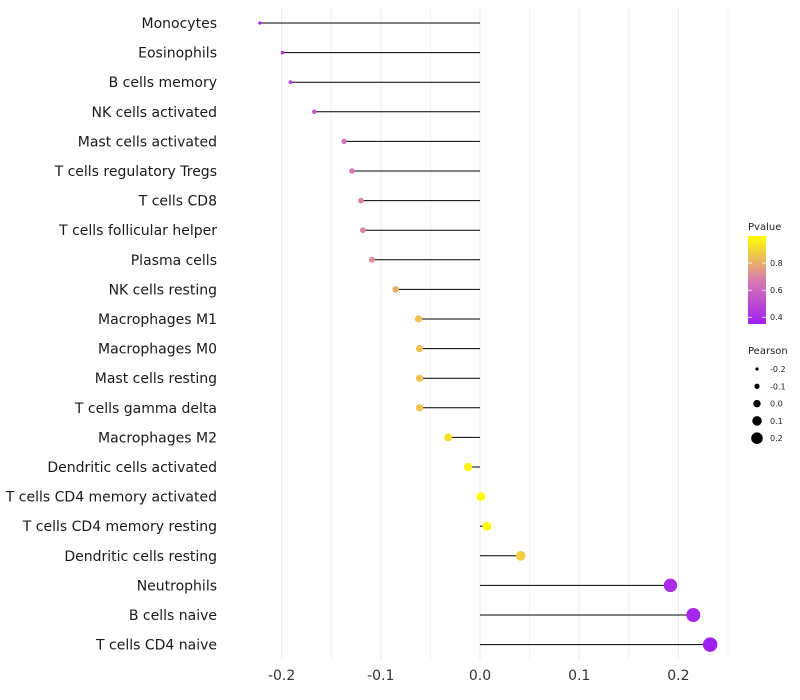  Describe the element at coordinates (132, 468) in the screenshot. I see `category-label: Dendritic cells activated` at that location.